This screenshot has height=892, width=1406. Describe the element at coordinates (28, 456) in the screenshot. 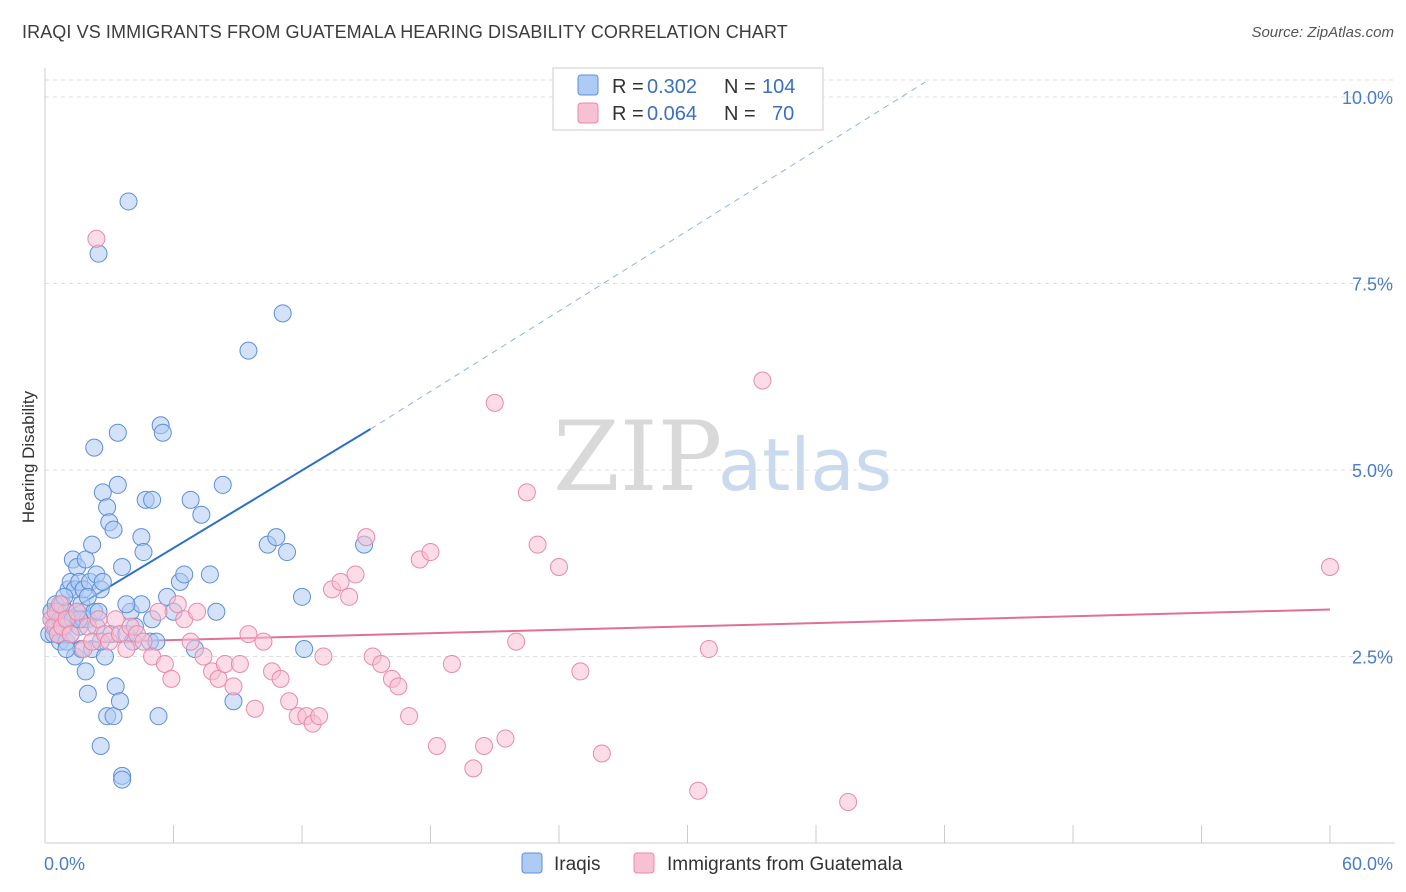

I see `y-axis-label: Hearing Disability` at that location.